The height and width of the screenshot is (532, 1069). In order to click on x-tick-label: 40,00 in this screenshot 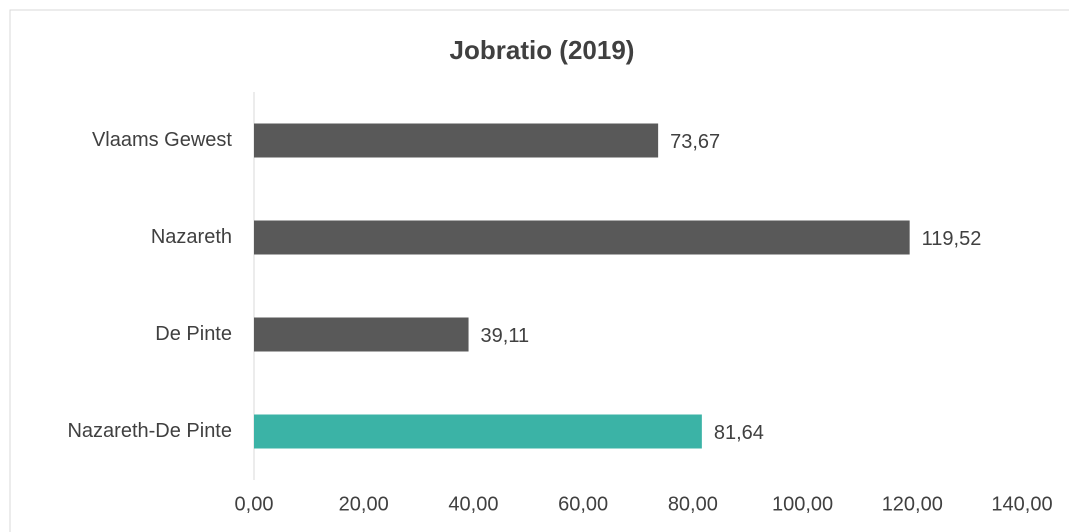, I will do `click(473, 504)`.